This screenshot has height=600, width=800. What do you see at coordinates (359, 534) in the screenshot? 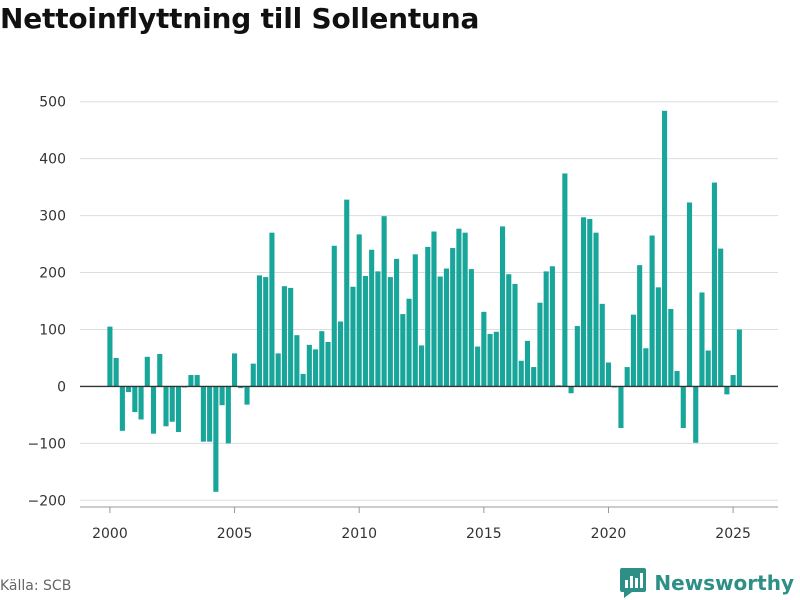
I see `x-tick-label: 2010` at bounding box center [359, 534].